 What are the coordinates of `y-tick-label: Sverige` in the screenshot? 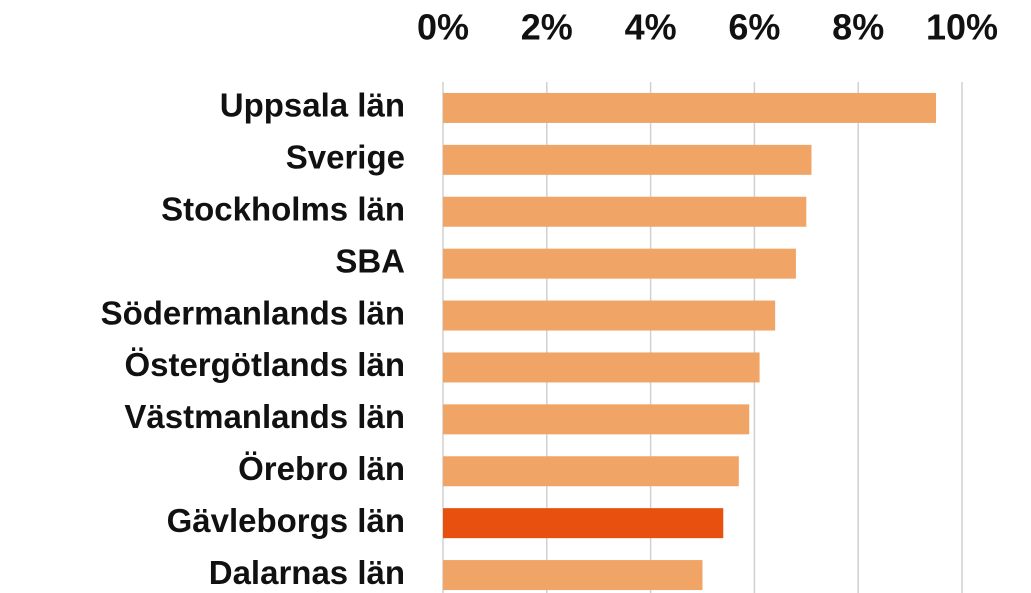 It's located at (345, 157).